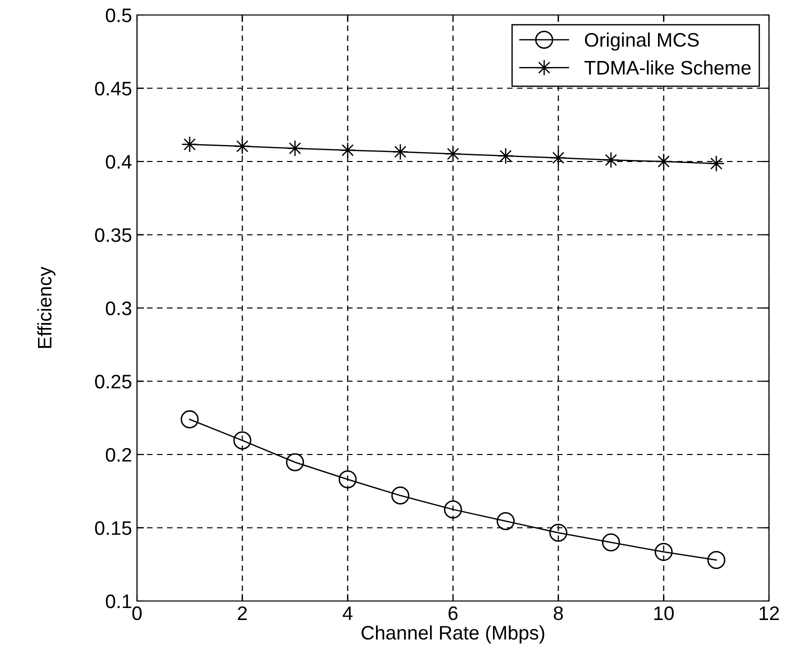 The height and width of the screenshot is (664, 786). I want to click on y-tick-label: 0.4, so click(119, 161).